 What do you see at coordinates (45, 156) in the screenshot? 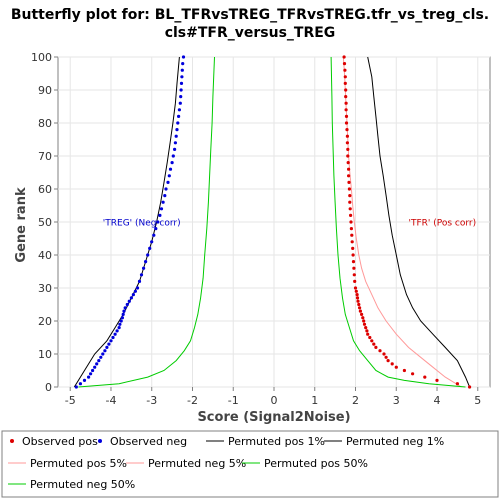
I see `y-tick-label: 70` at bounding box center [45, 156].